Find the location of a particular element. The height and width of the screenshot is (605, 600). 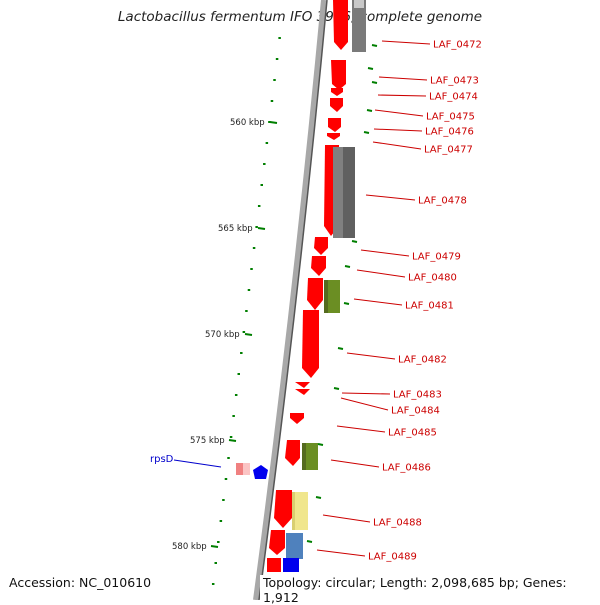

gene-label: LAF_0480 is located at coordinates (432, 278).